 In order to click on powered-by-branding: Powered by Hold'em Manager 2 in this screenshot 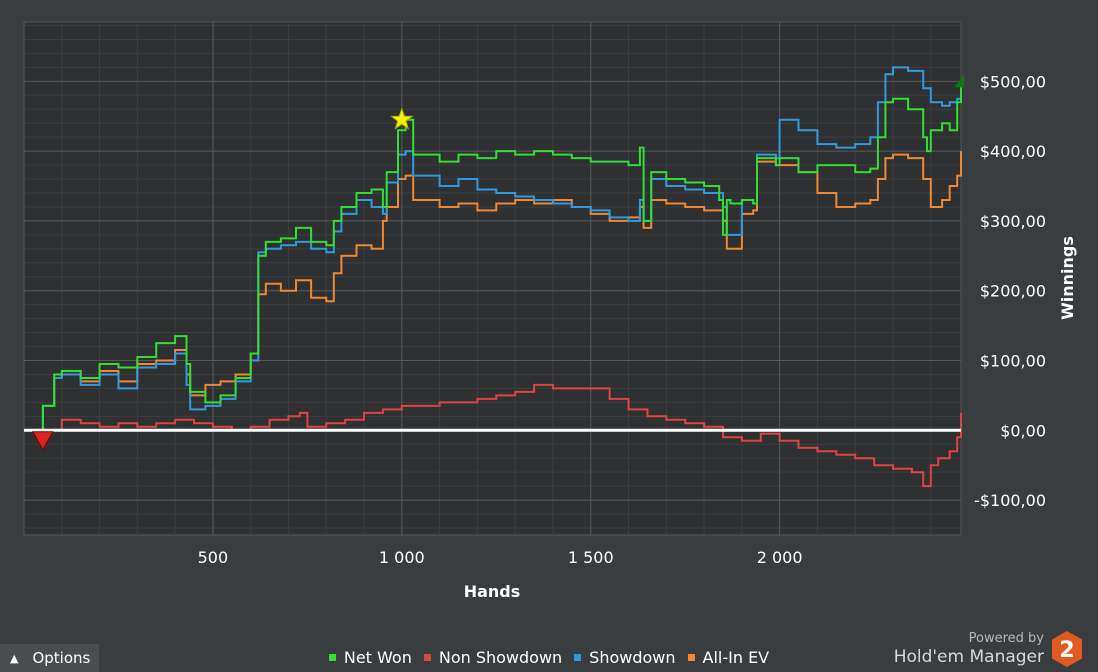, I will do `click(989, 648)`.